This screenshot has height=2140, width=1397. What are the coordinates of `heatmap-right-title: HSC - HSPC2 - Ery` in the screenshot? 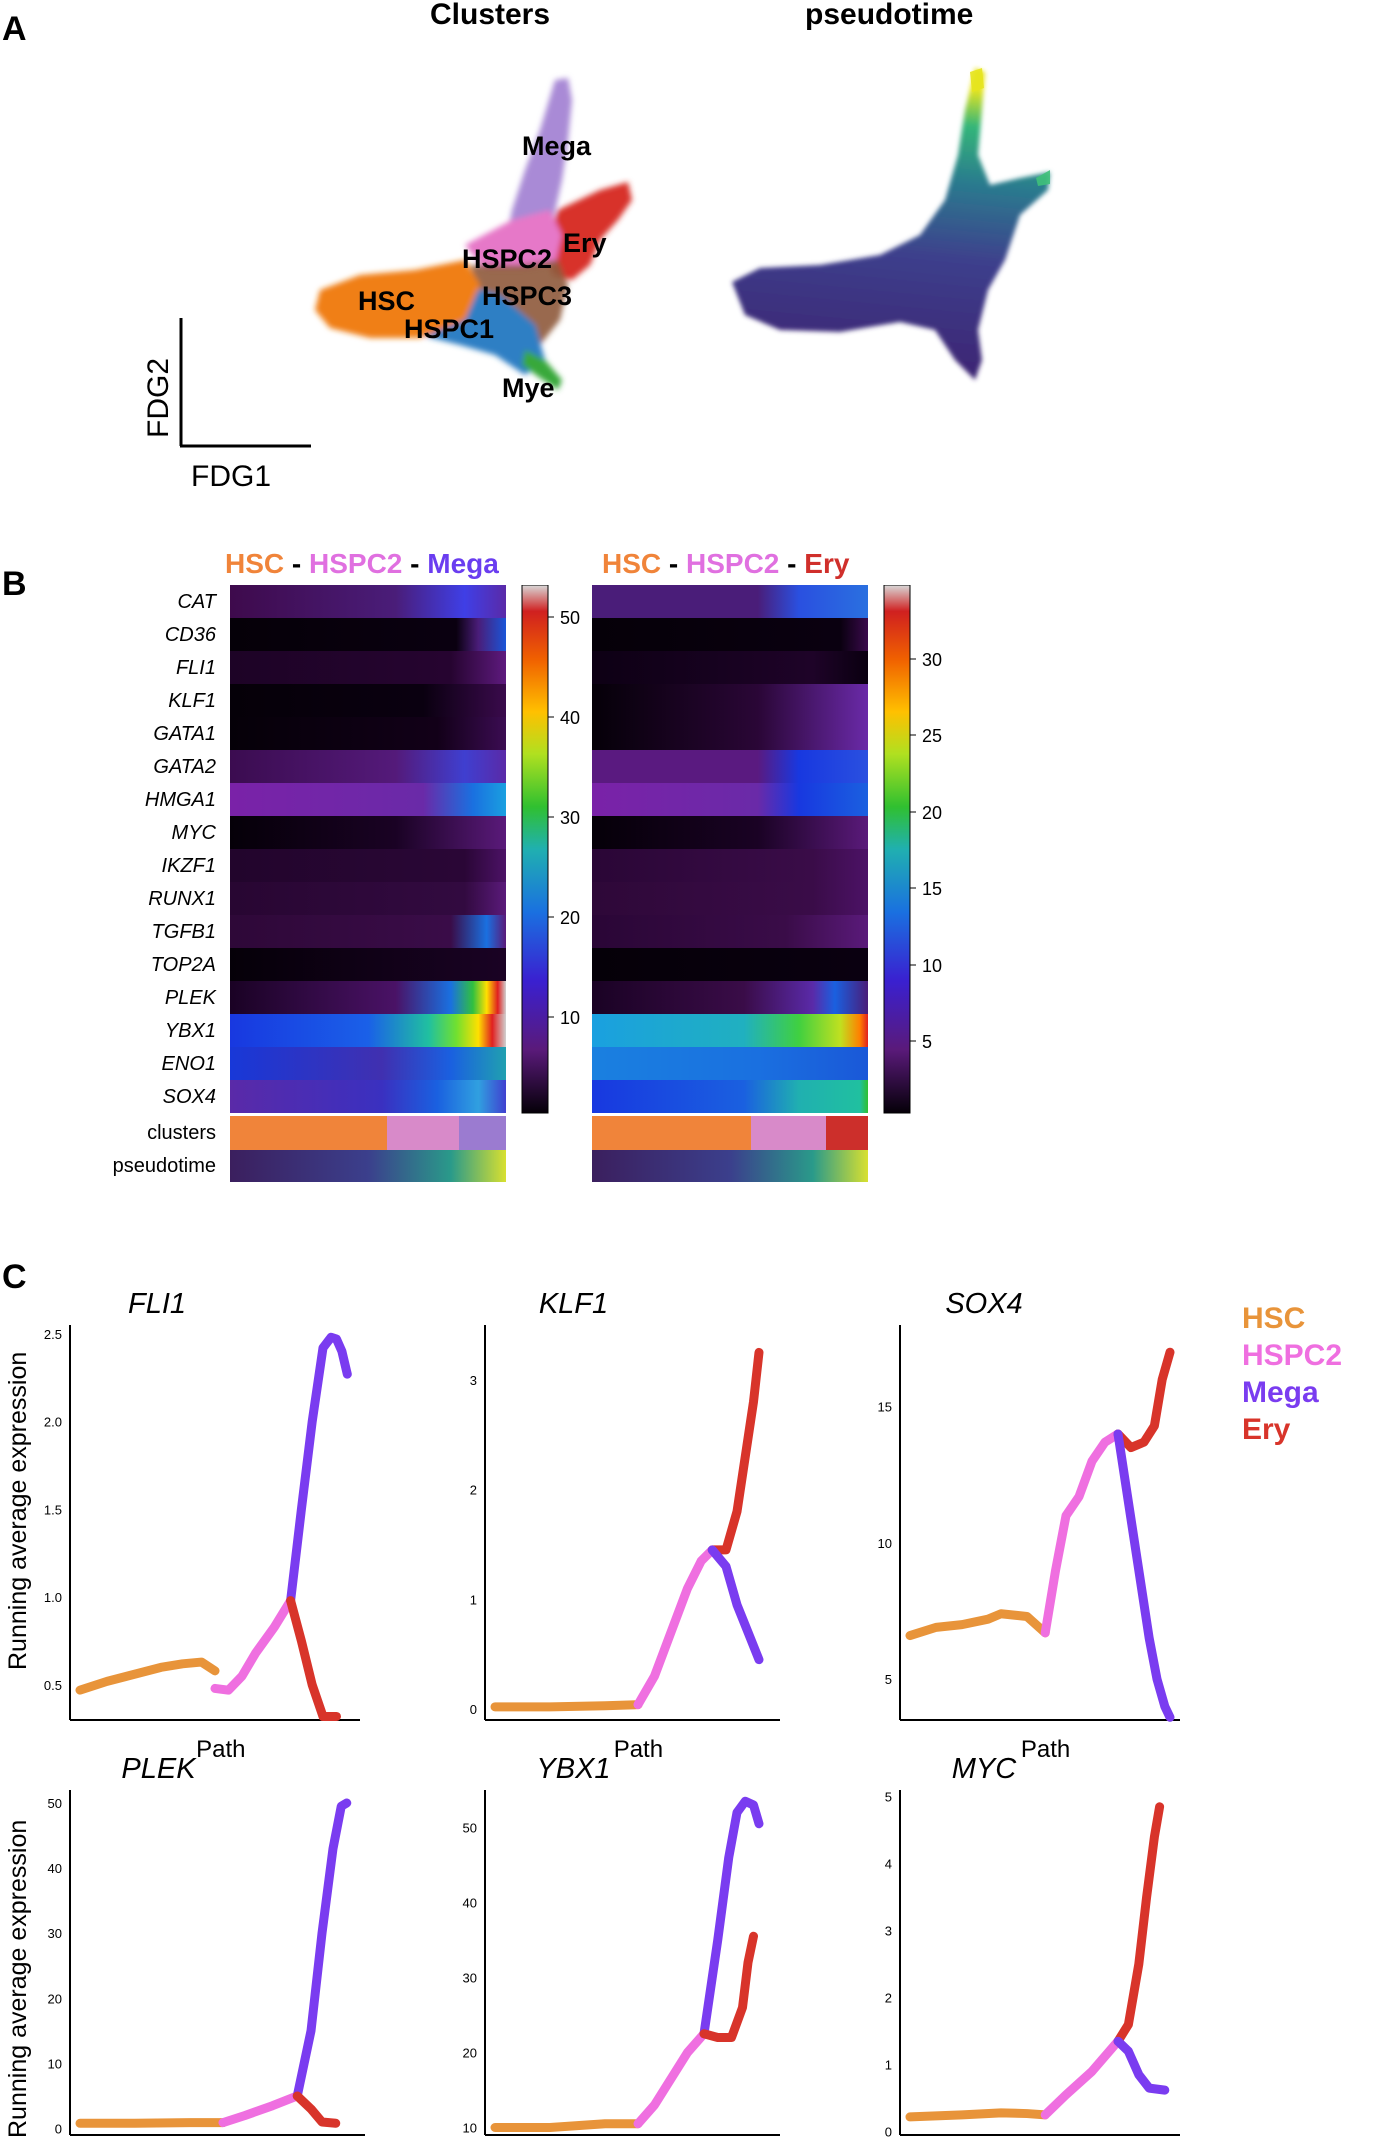 It's located at (725, 564).